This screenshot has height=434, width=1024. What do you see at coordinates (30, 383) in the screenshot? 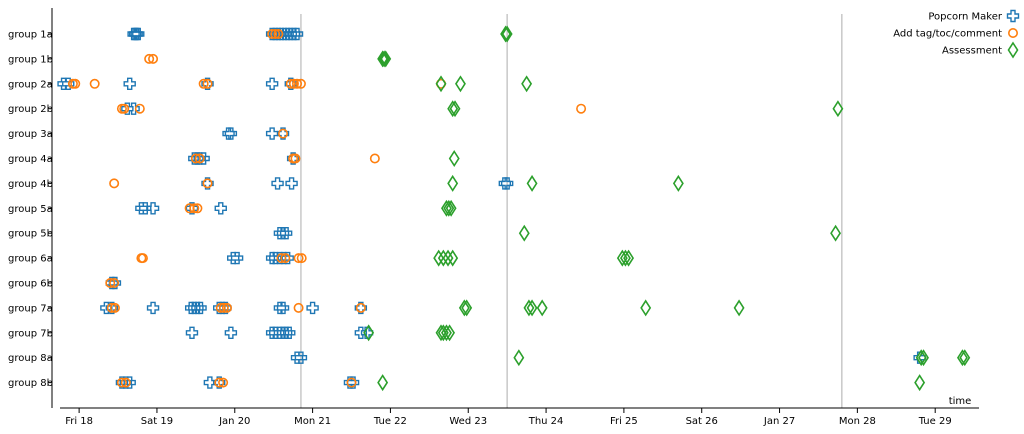
I see `y-tick-label: group 8b` at bounding box center [30, 383].